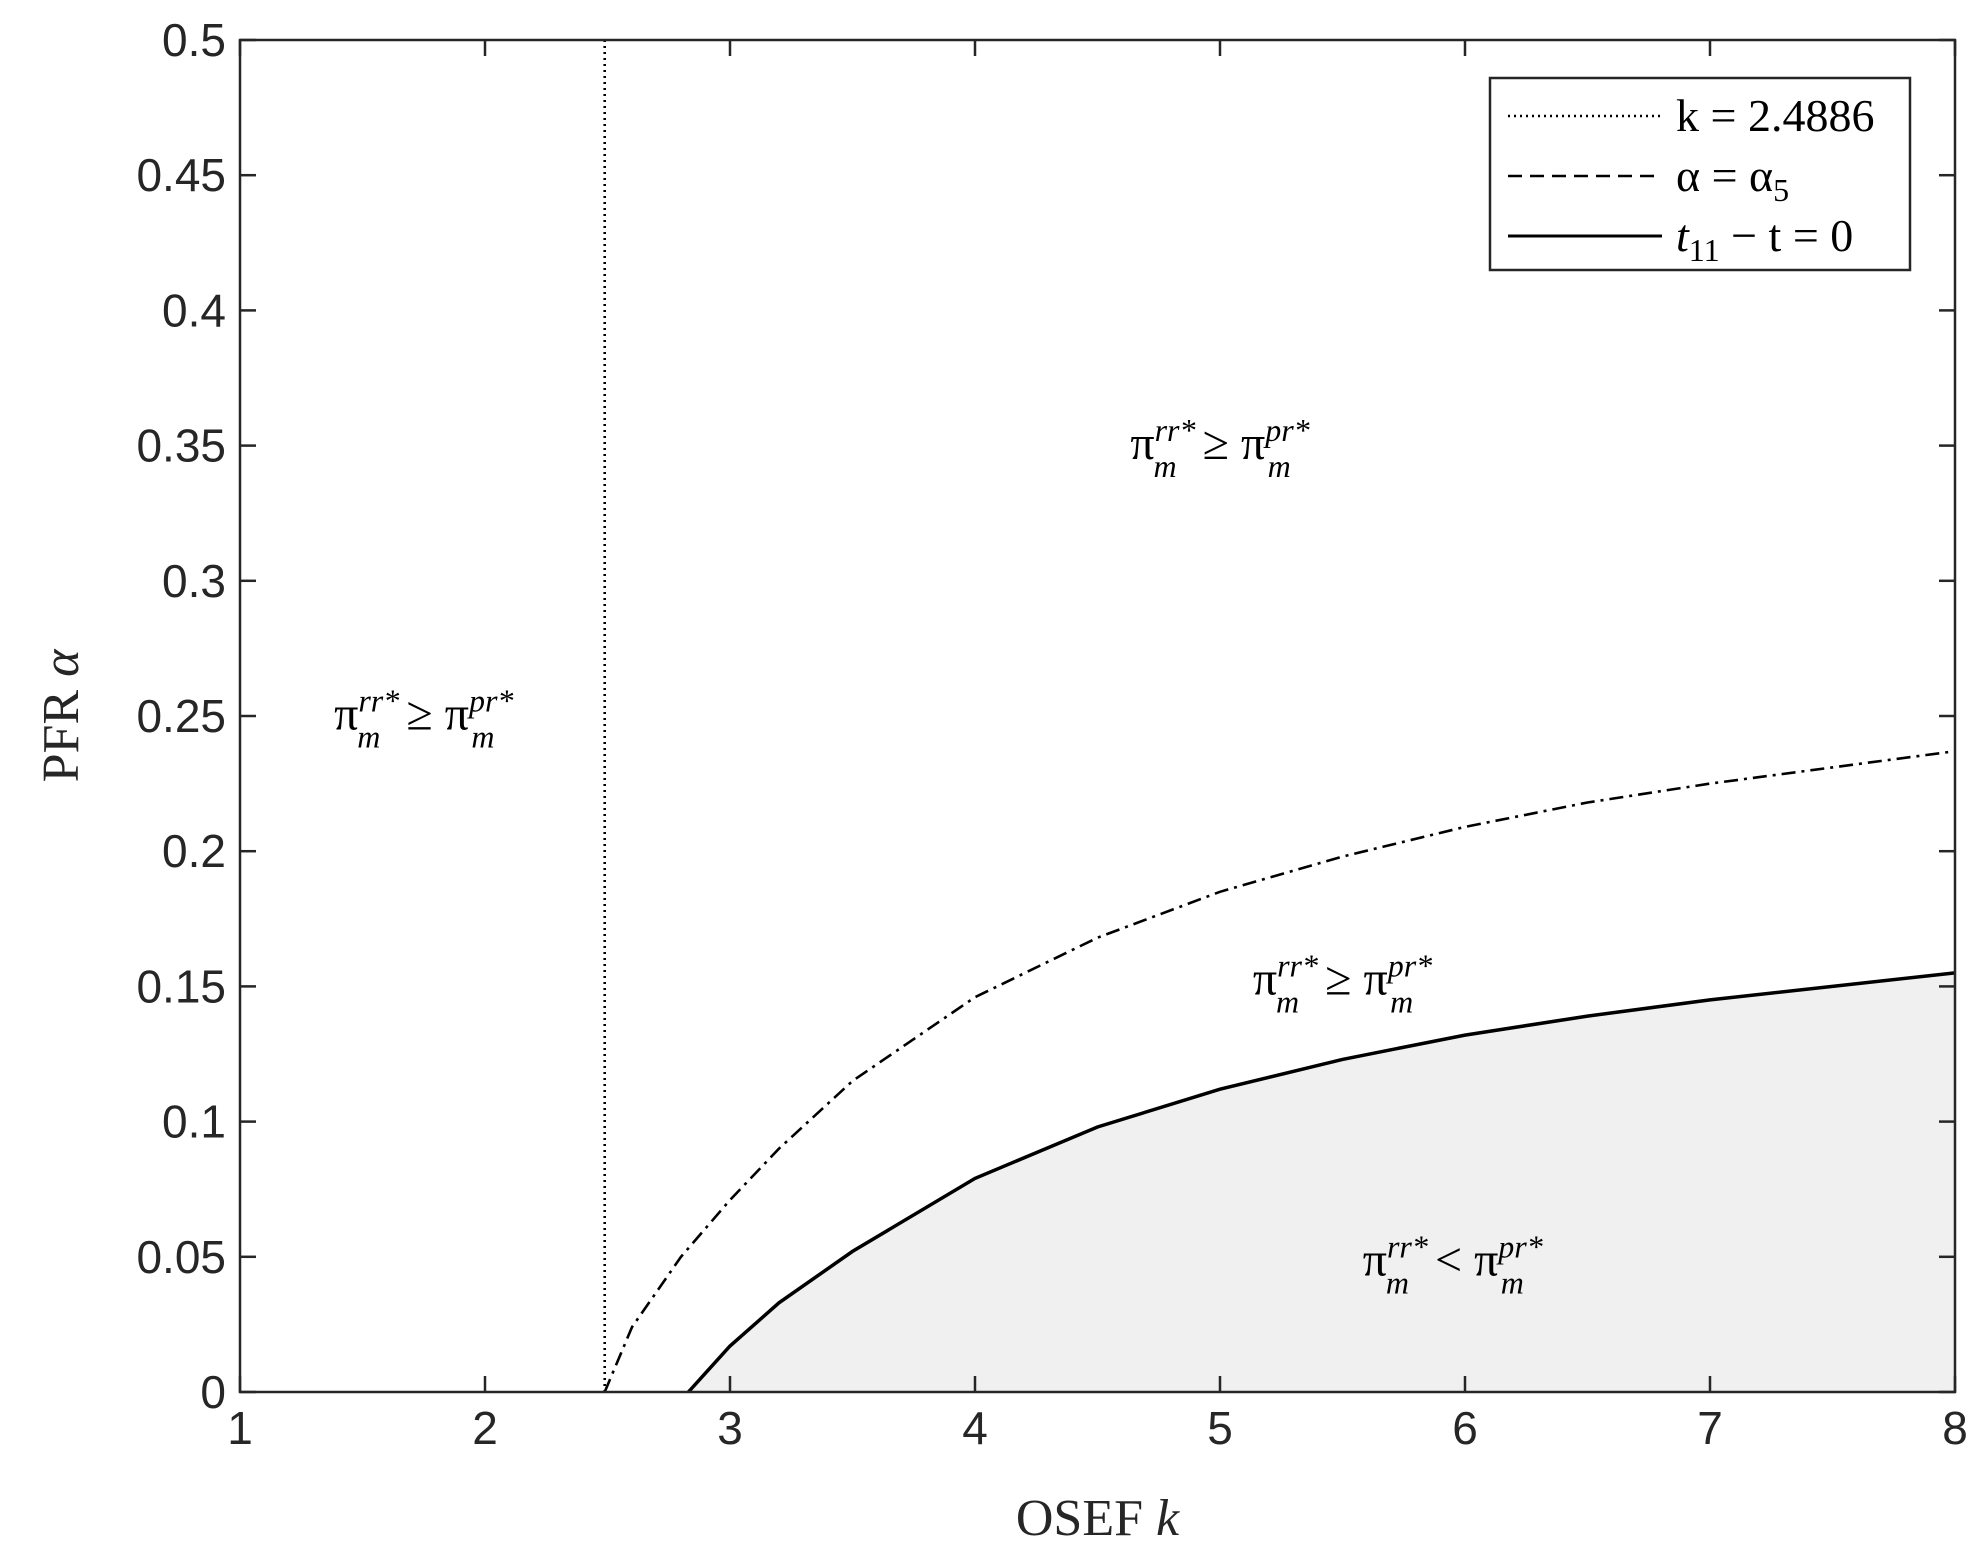 The image size is (1984, 1548). Describe the element at coordinates (485, 1428) in the screenshot. I see `x-tick-label: 2` at that location.